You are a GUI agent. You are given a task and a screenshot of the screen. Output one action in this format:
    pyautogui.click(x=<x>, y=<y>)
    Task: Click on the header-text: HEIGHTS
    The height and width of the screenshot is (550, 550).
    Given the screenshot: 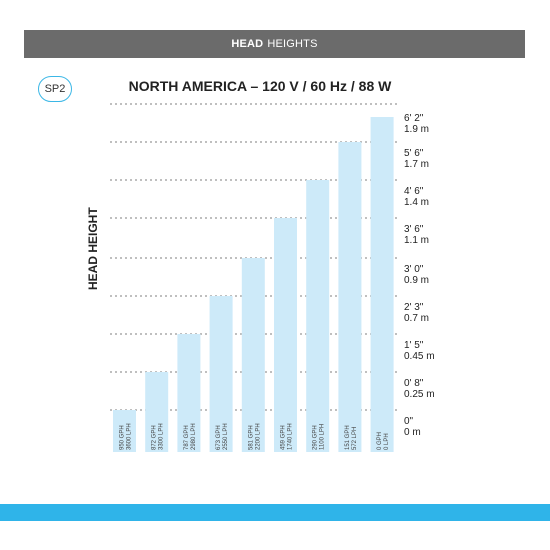 What is the action you would take?
    pyautogui.click(x=292, y=44)
    